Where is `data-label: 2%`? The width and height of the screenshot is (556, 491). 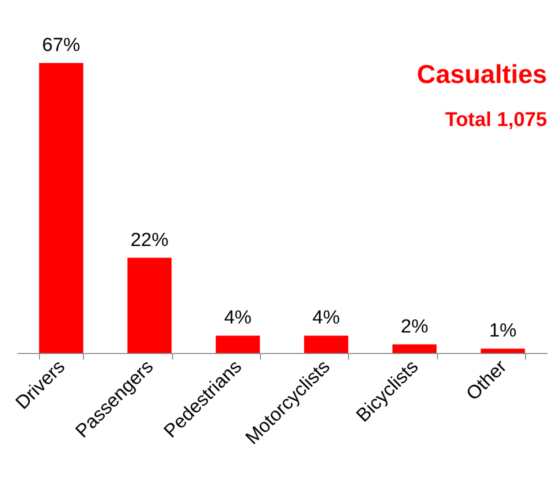 data-label: 2% is located at coordinates (414, 327).